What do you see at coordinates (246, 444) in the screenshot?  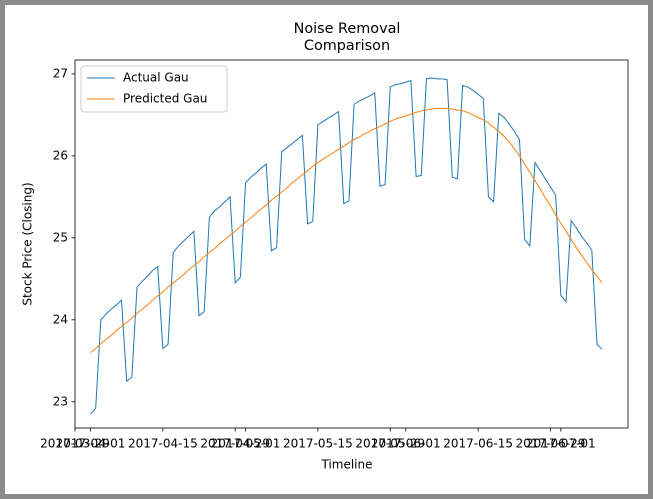 I see `x-tick-label: 2017-05-01` at bounding box center [246, 444].